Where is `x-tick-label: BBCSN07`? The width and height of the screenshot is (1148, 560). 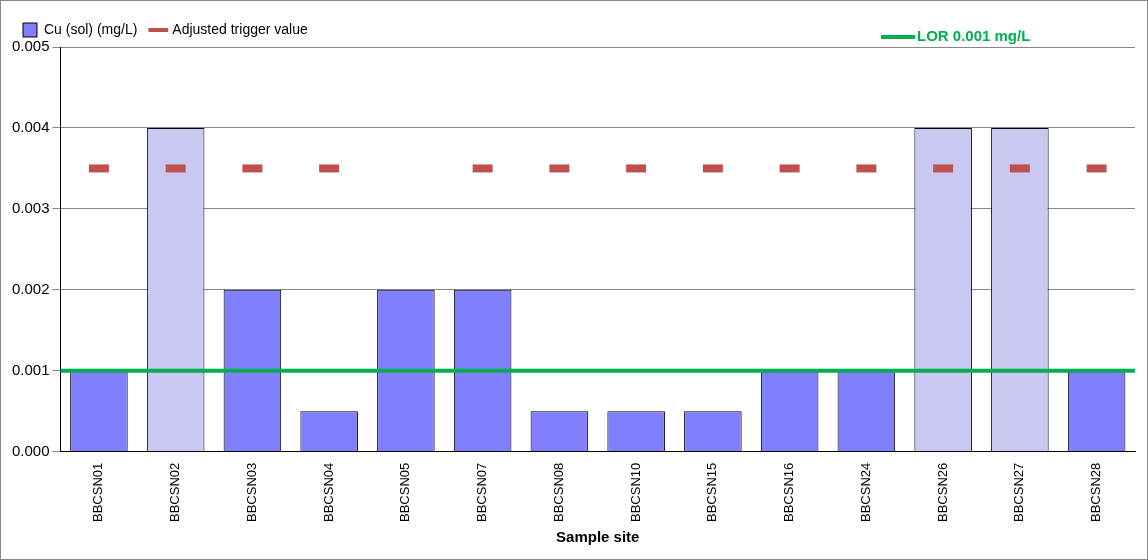
x-tick-label: BBCSN07 is located at coordinates (482, 492).